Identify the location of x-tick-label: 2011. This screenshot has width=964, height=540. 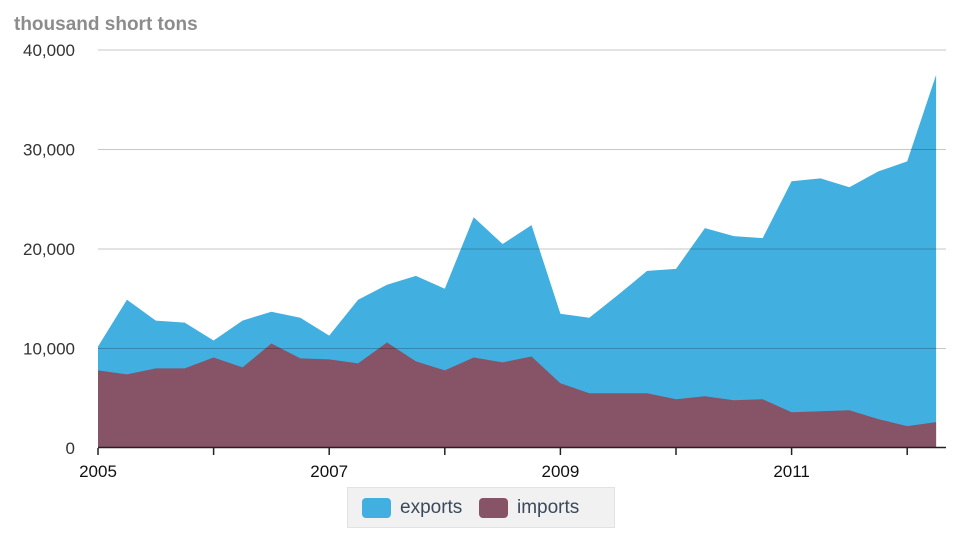
(791, 471).